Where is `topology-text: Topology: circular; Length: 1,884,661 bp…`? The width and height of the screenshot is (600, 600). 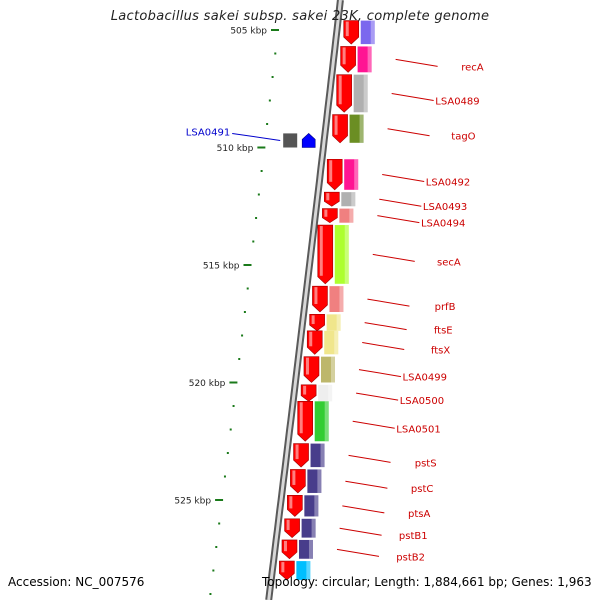
topology-text: Topology: circular; Length: 1,884,661 bp… is located at coordinates (427, 582).